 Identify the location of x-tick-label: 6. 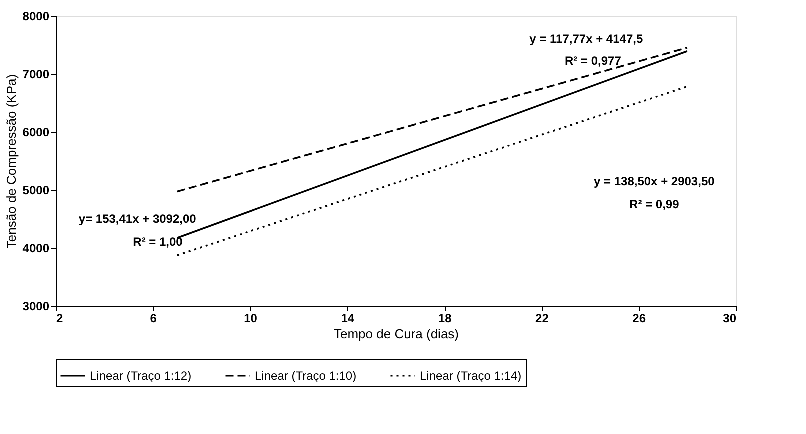
(154, 319).